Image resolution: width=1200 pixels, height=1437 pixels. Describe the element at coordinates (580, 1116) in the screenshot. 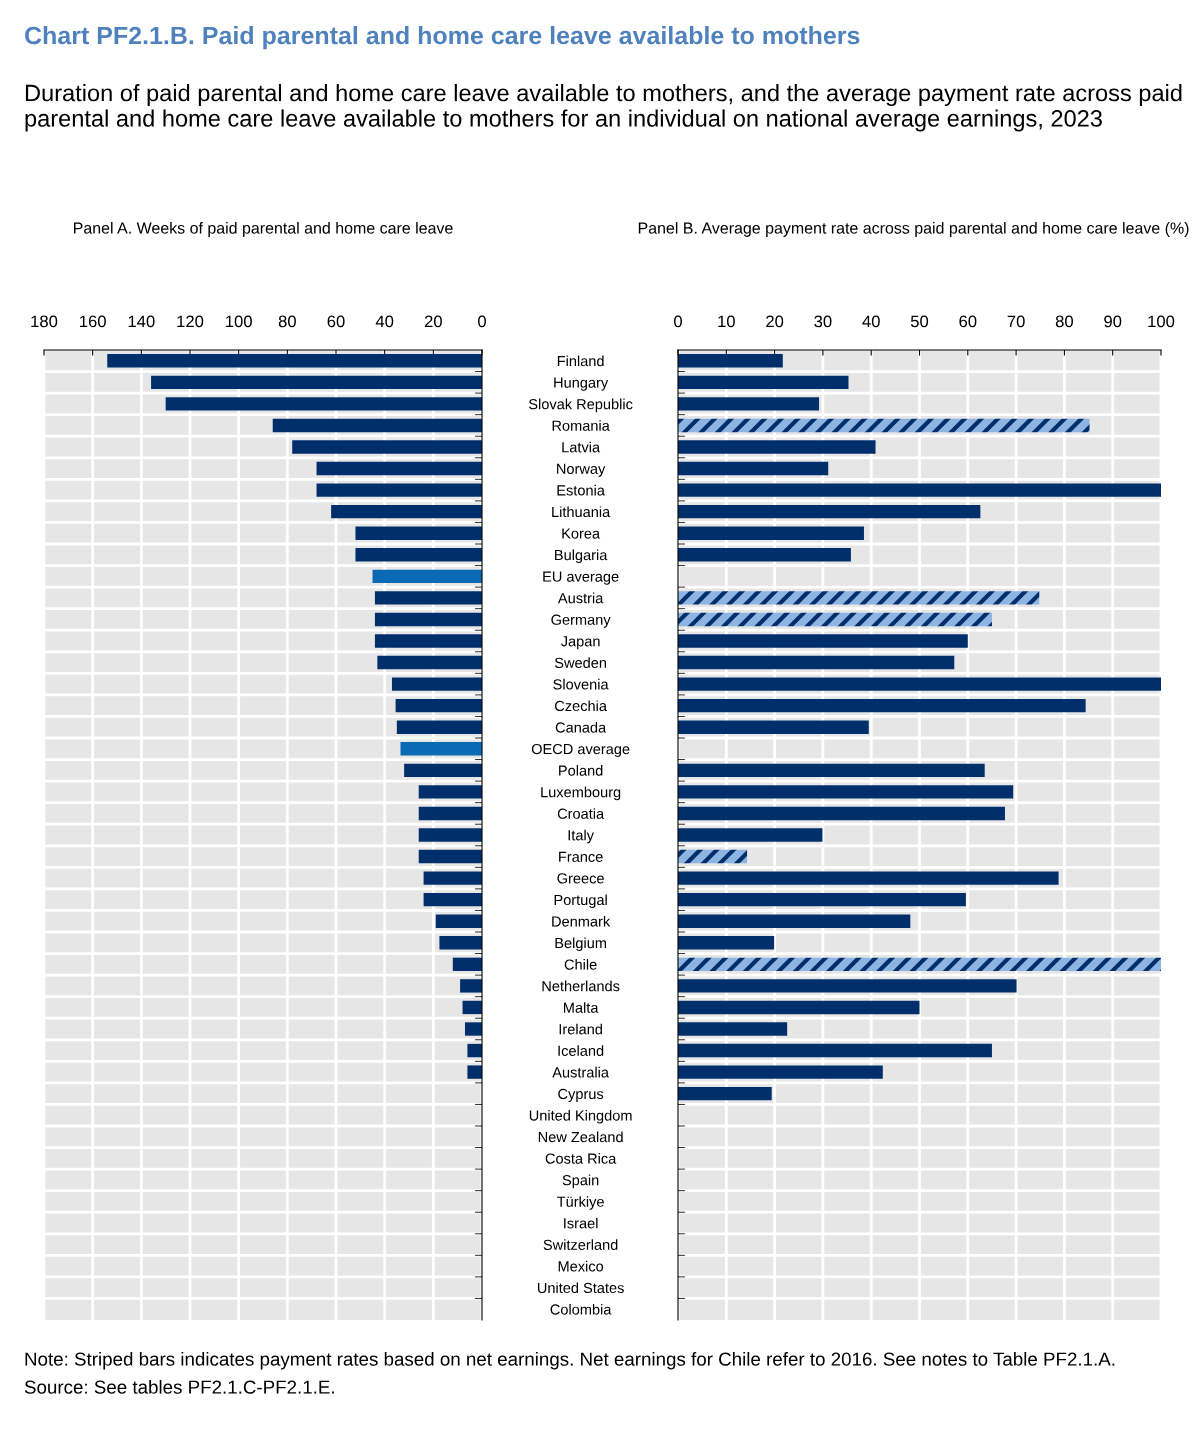

I see `y-tick-label: United Kingdom` at that location.